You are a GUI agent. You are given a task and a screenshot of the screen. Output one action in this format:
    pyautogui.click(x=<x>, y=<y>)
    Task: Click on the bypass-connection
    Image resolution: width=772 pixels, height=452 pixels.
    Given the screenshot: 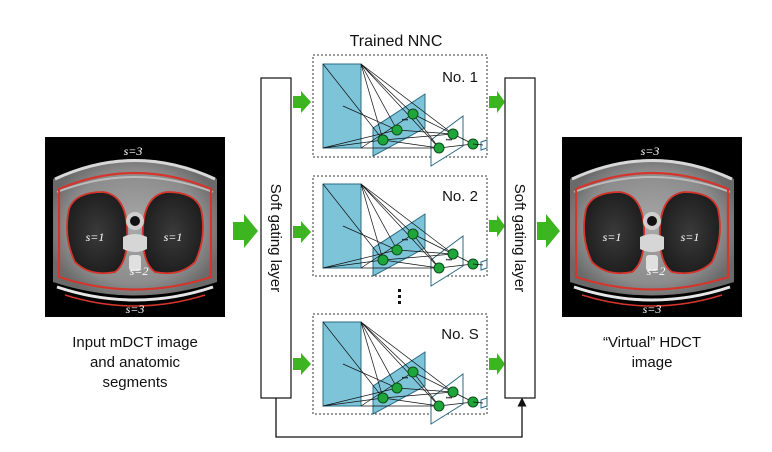 What is the action you would take?
    pyautogui.click(x=401, y=417)
    